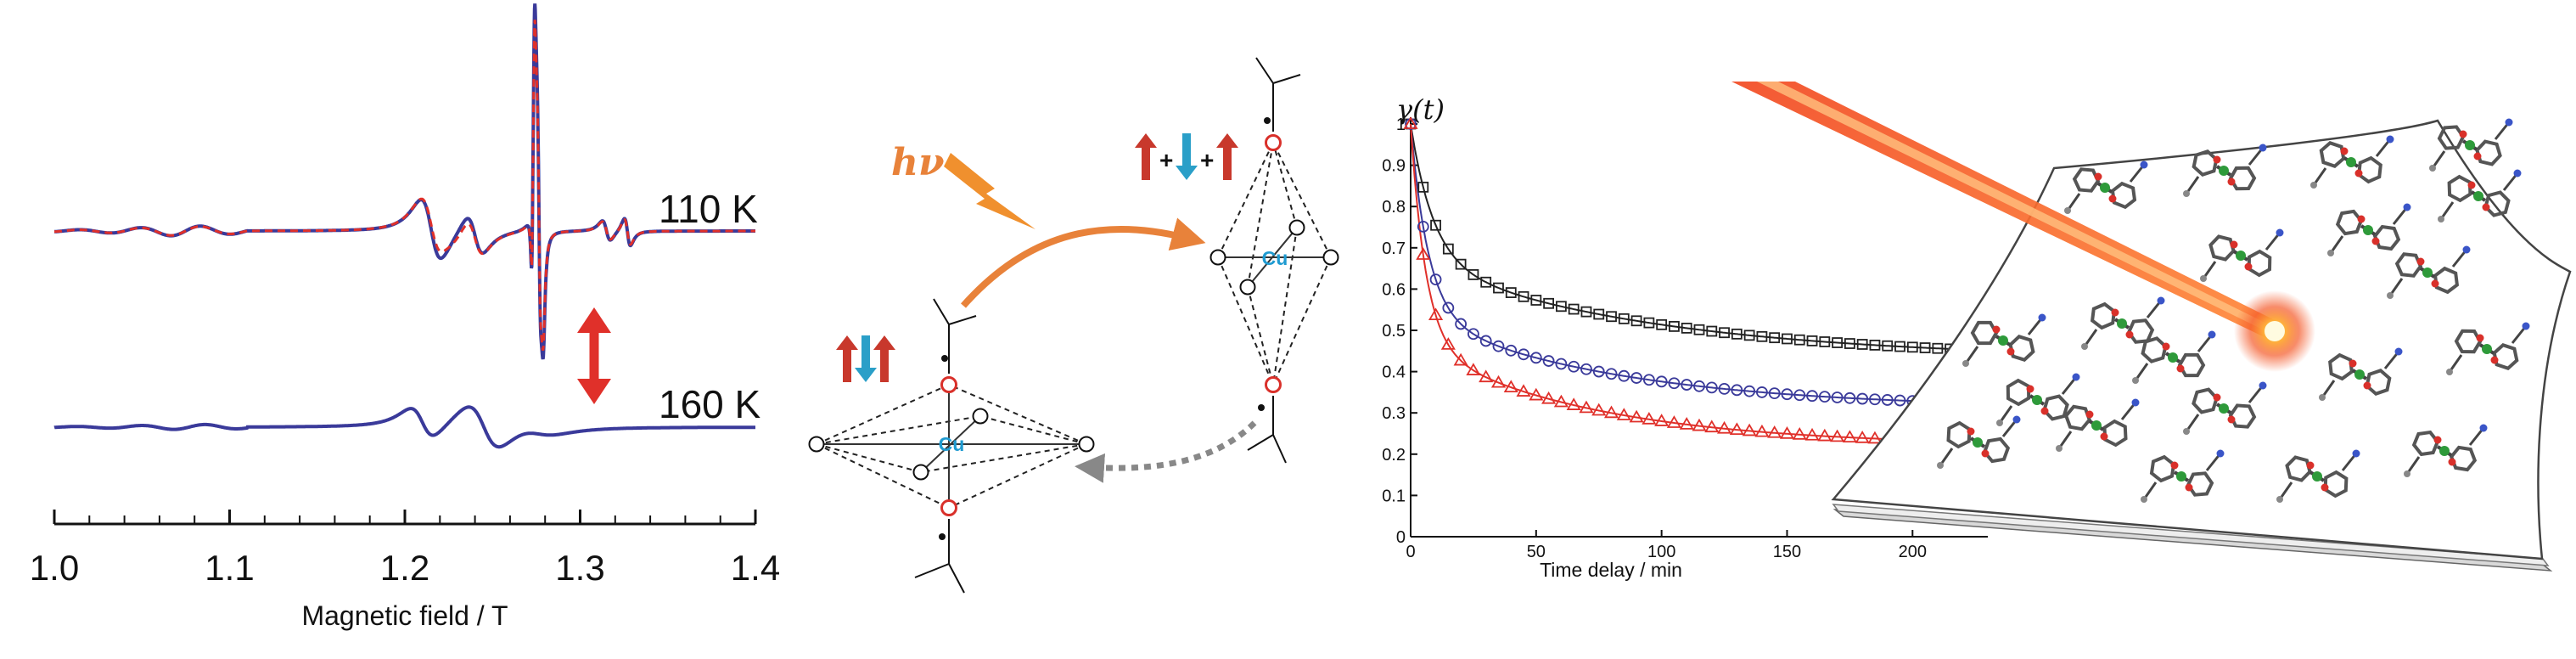 The width and height of the screenshot is (2576, 659). I want to click on epr-160k-label: 160 K, so click(710, 404).